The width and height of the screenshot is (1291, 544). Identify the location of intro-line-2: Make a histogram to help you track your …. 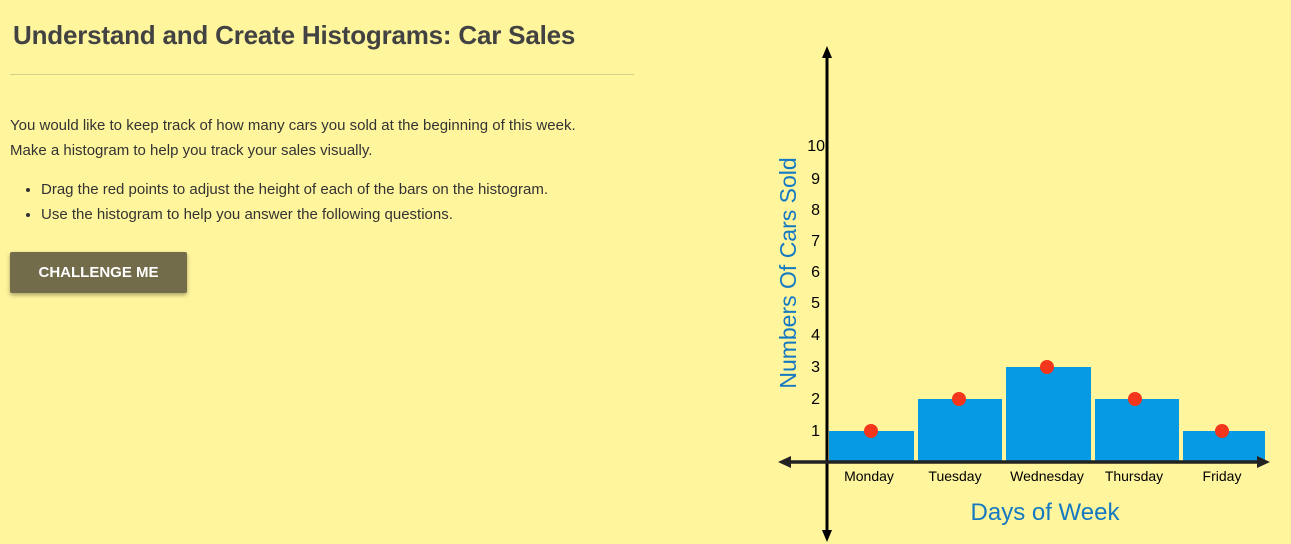
(191, 150).